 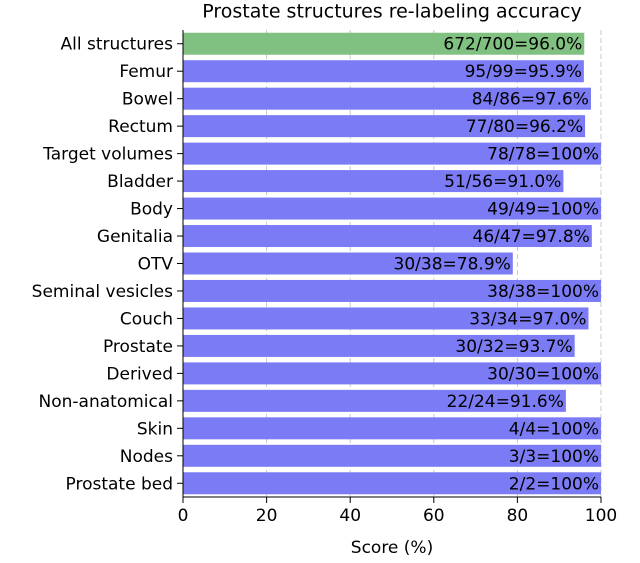 I want to click on y-tick-label: Couch, so click(x=146, y=319).